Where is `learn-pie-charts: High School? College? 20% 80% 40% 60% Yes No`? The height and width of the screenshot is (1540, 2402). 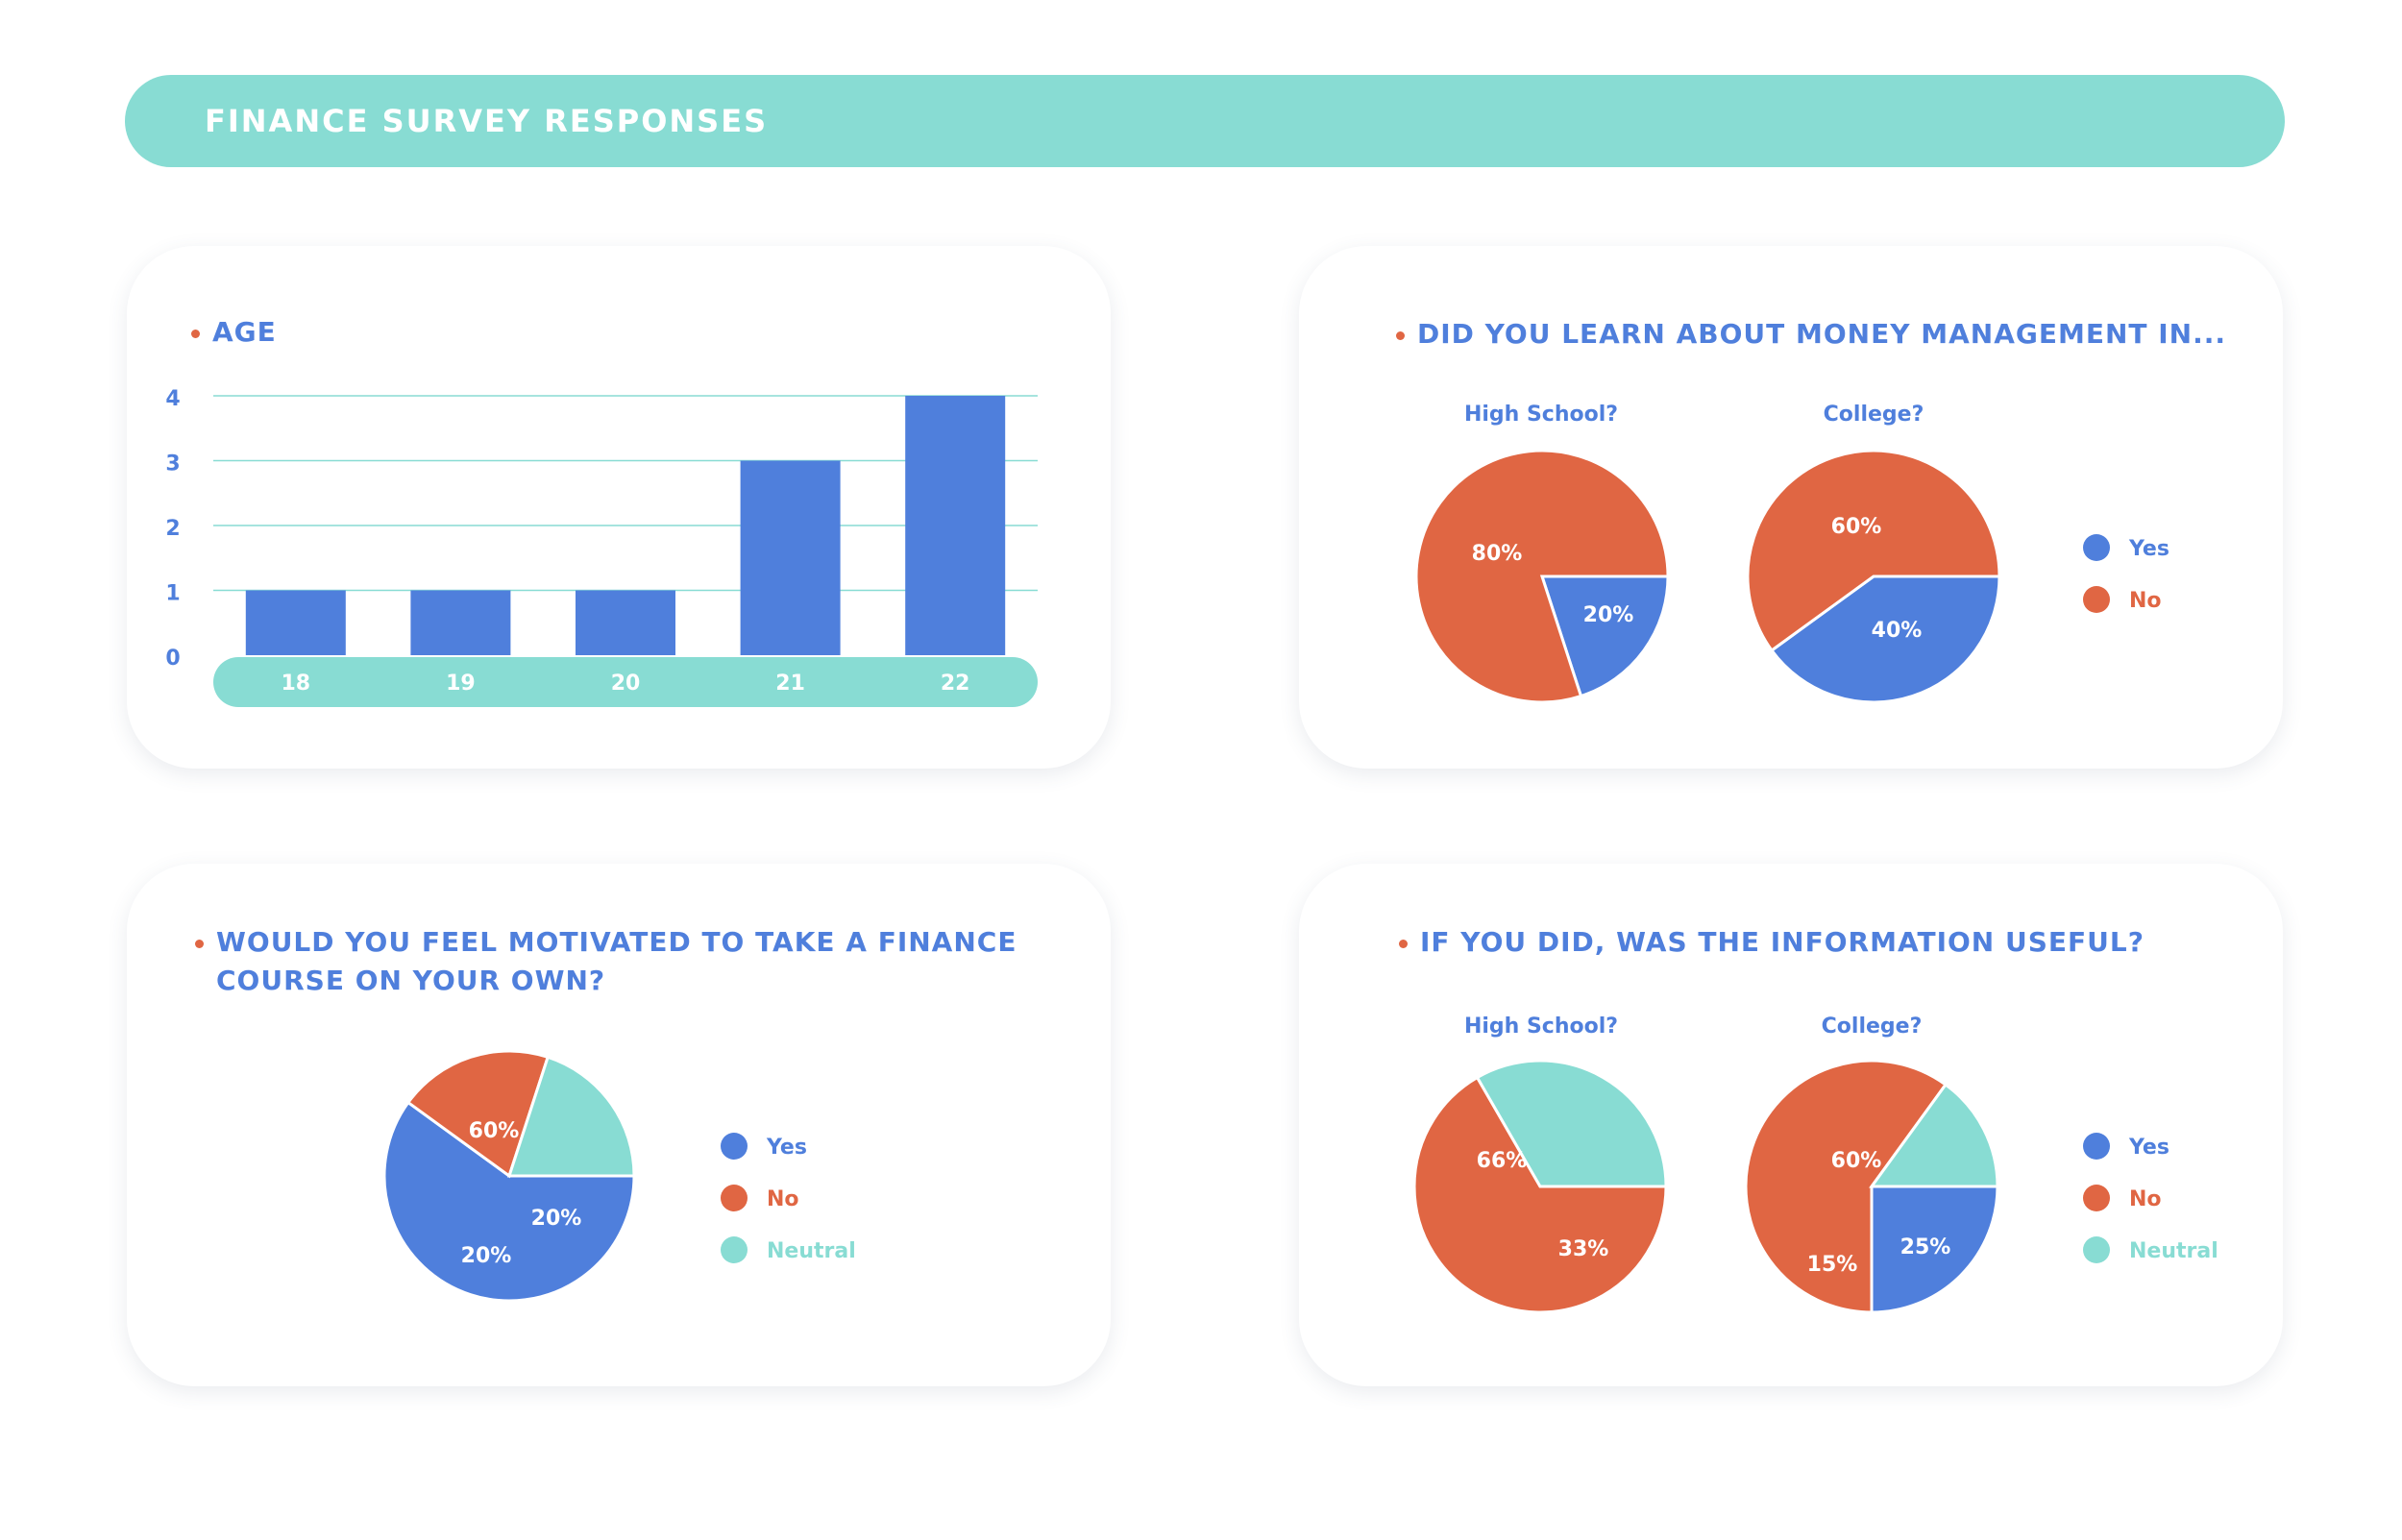
learn-pie-charts: High School? College? 20% 80% 40% 60% Yes No is located at coordinates (1791, 554).